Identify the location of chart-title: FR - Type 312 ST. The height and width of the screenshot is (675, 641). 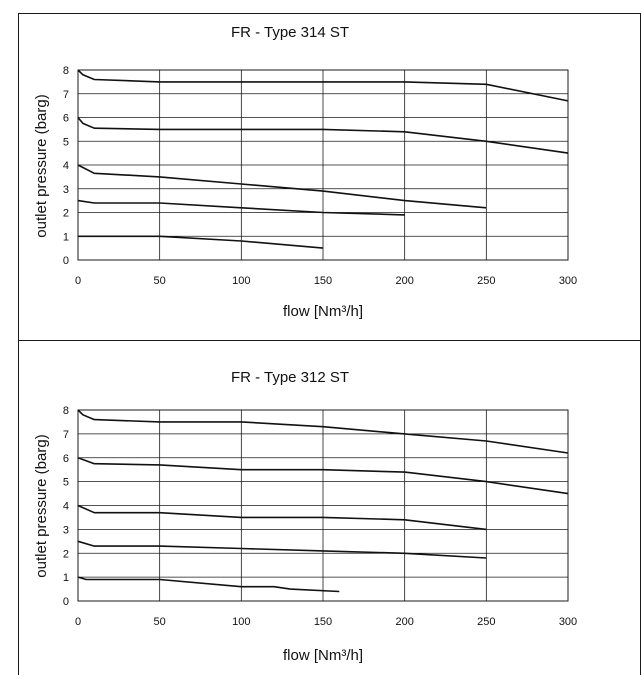
(290, 377).